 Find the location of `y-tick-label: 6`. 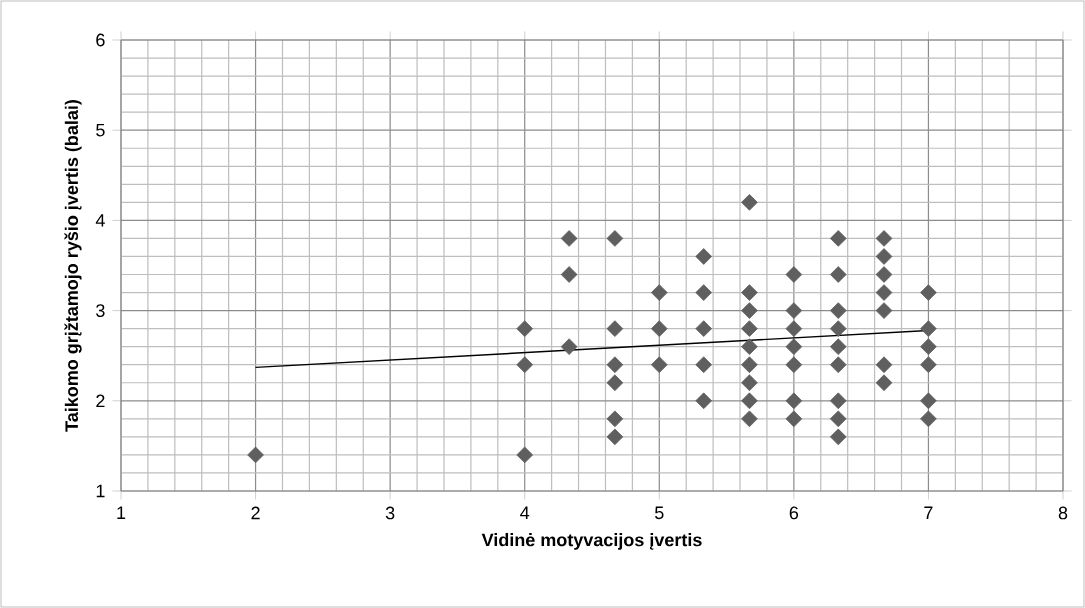

y-tick-label: 6 is located at coordinates (100, 40).